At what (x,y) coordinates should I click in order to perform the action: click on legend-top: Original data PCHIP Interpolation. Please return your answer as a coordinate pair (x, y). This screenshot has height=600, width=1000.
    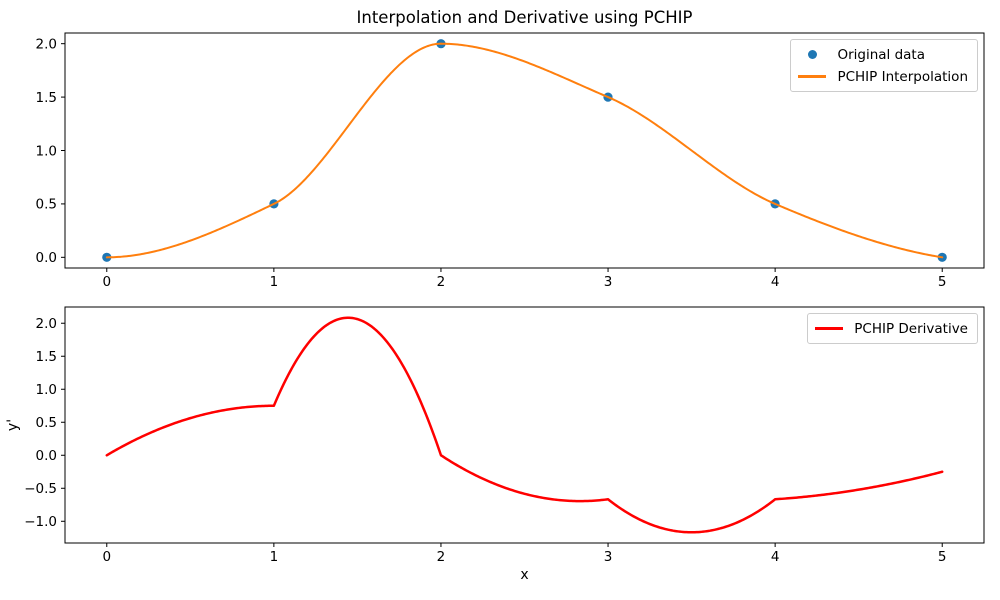
    Looking at the image, I should click on (884, 65).